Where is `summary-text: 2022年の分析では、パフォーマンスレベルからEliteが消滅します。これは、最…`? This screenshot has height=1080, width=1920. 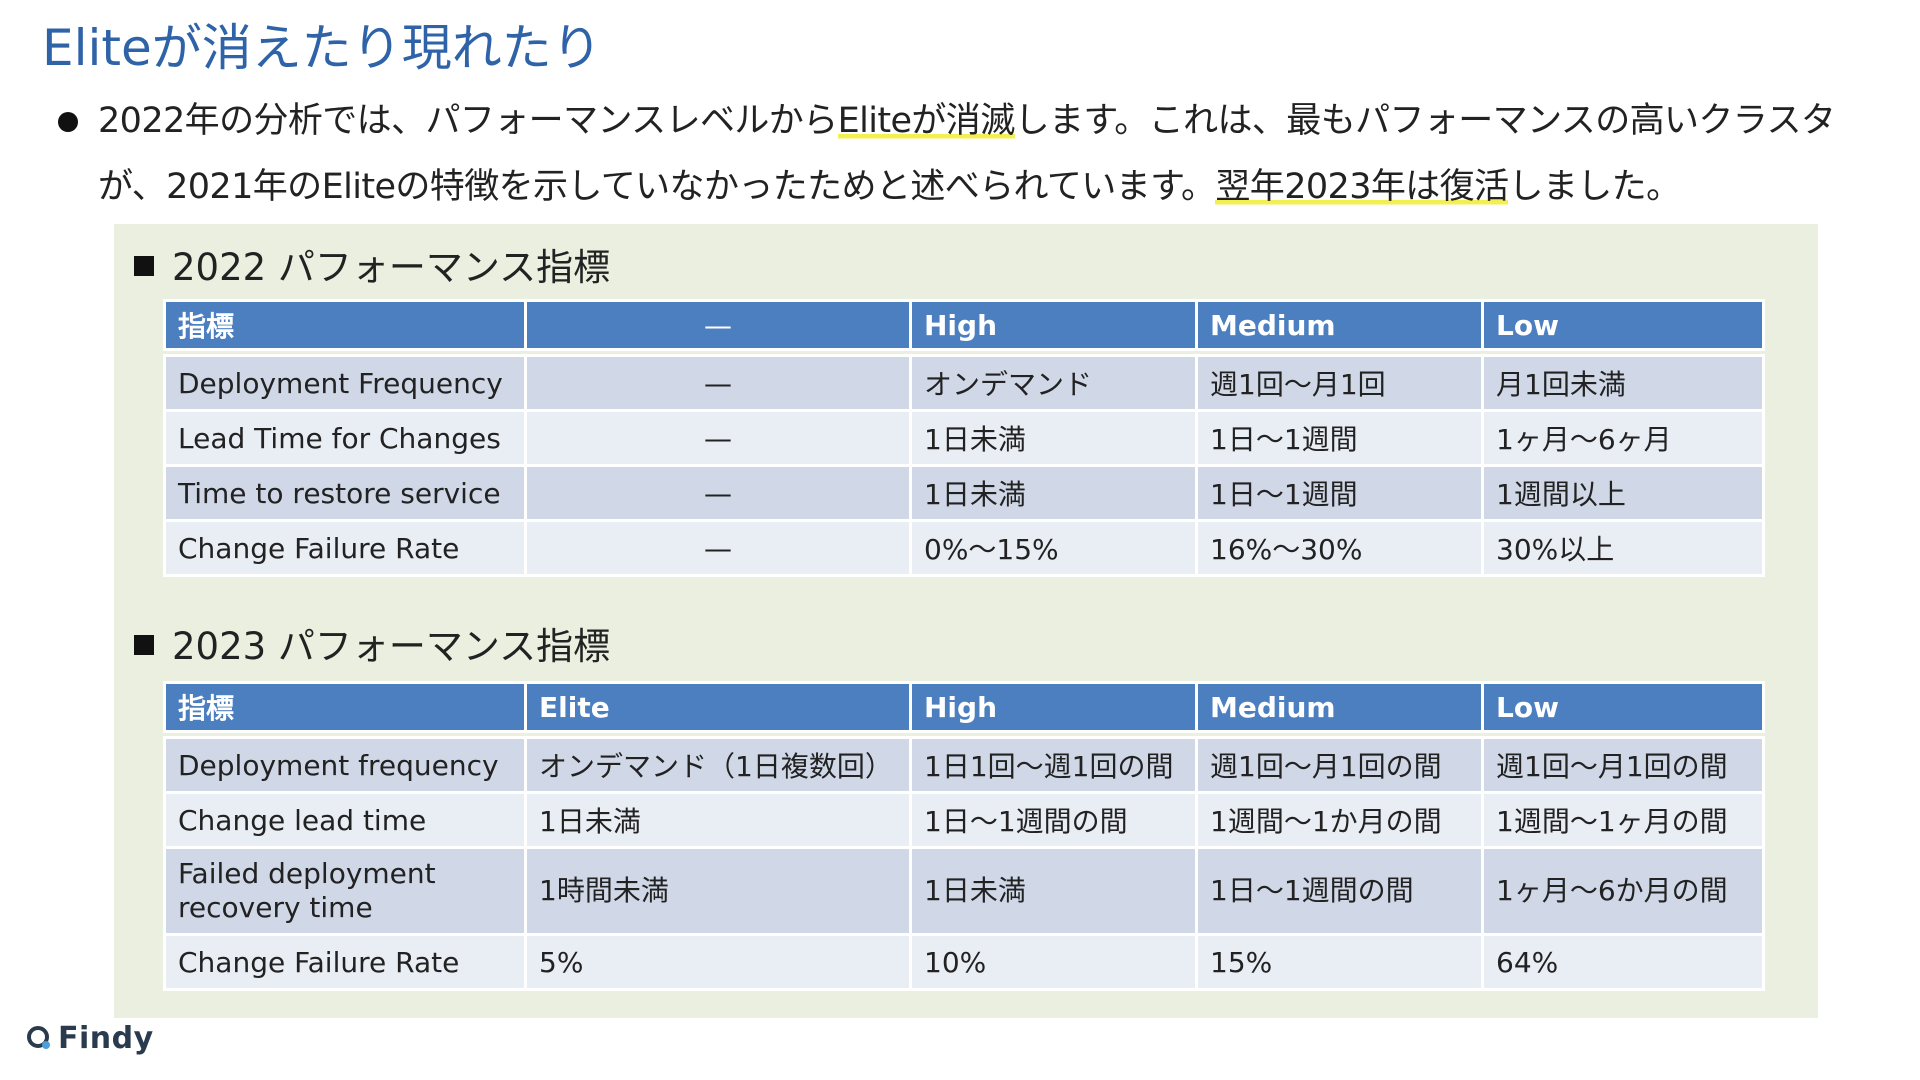 summary-text: 2022年の分析では、パフォーマンスレベルからEliteが消滅します。これは、最… is located at coordinates (993, 154).